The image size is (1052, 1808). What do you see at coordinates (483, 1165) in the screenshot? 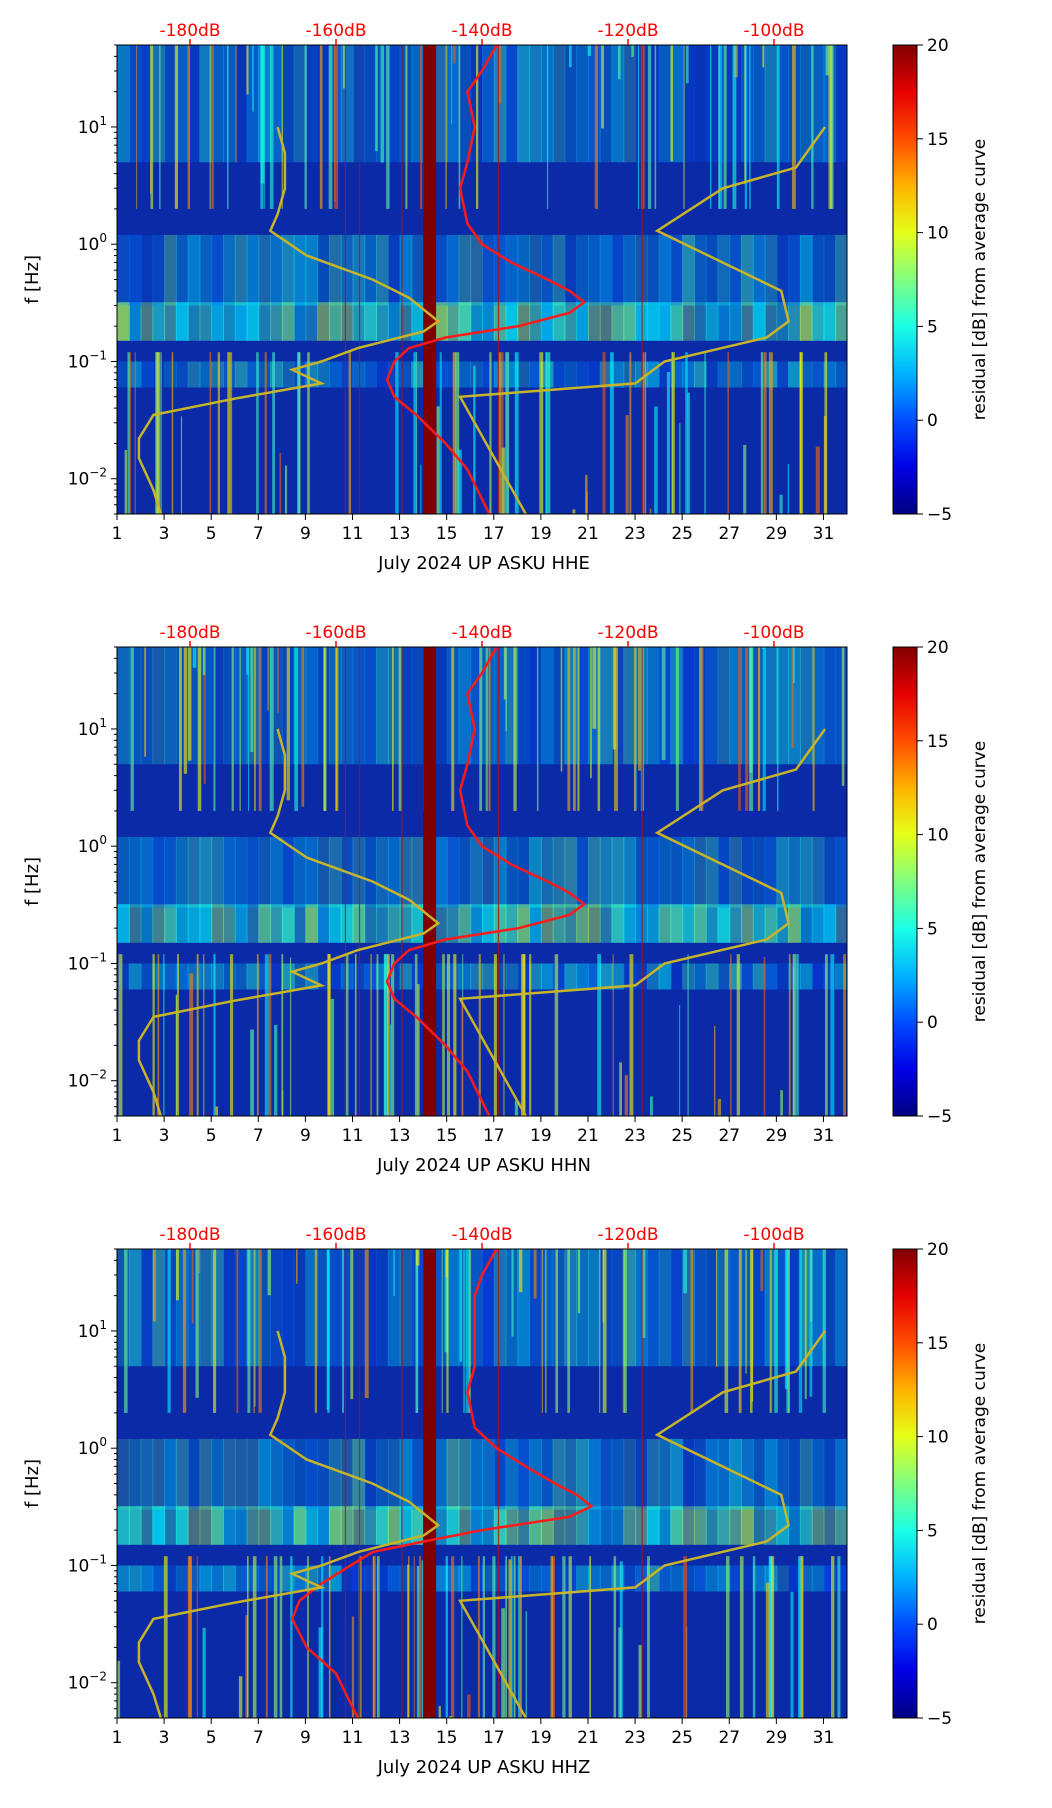
I see `x-axis-label: July 2024 UP ASKU HHN` at bounding box center [483, 1165].